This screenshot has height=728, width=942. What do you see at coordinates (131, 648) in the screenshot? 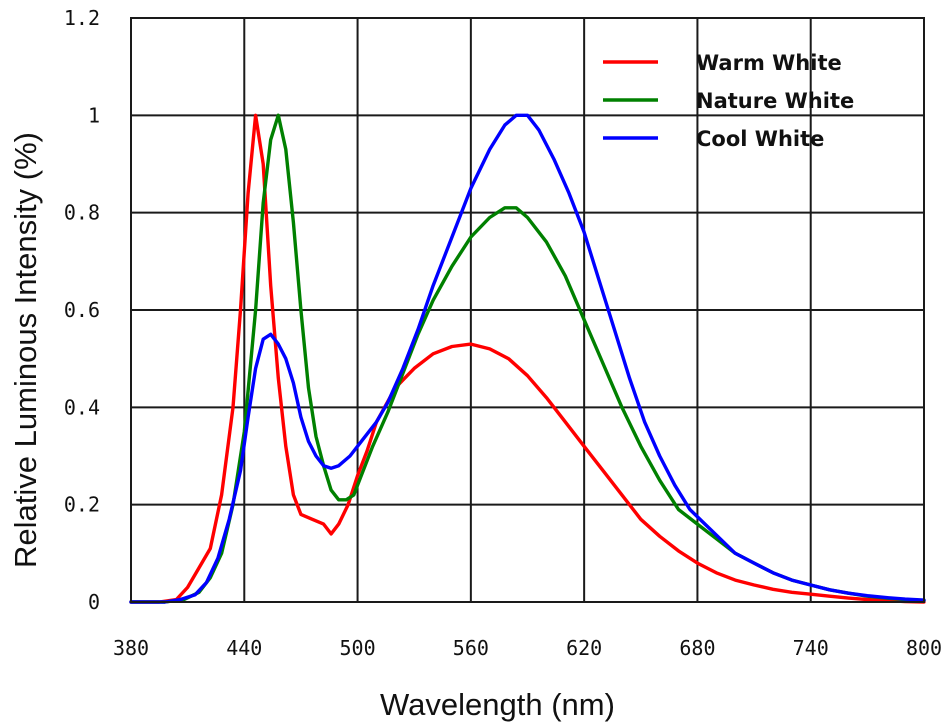
I see `x-tick-label-380: 380` at bounding box center [131, 648].